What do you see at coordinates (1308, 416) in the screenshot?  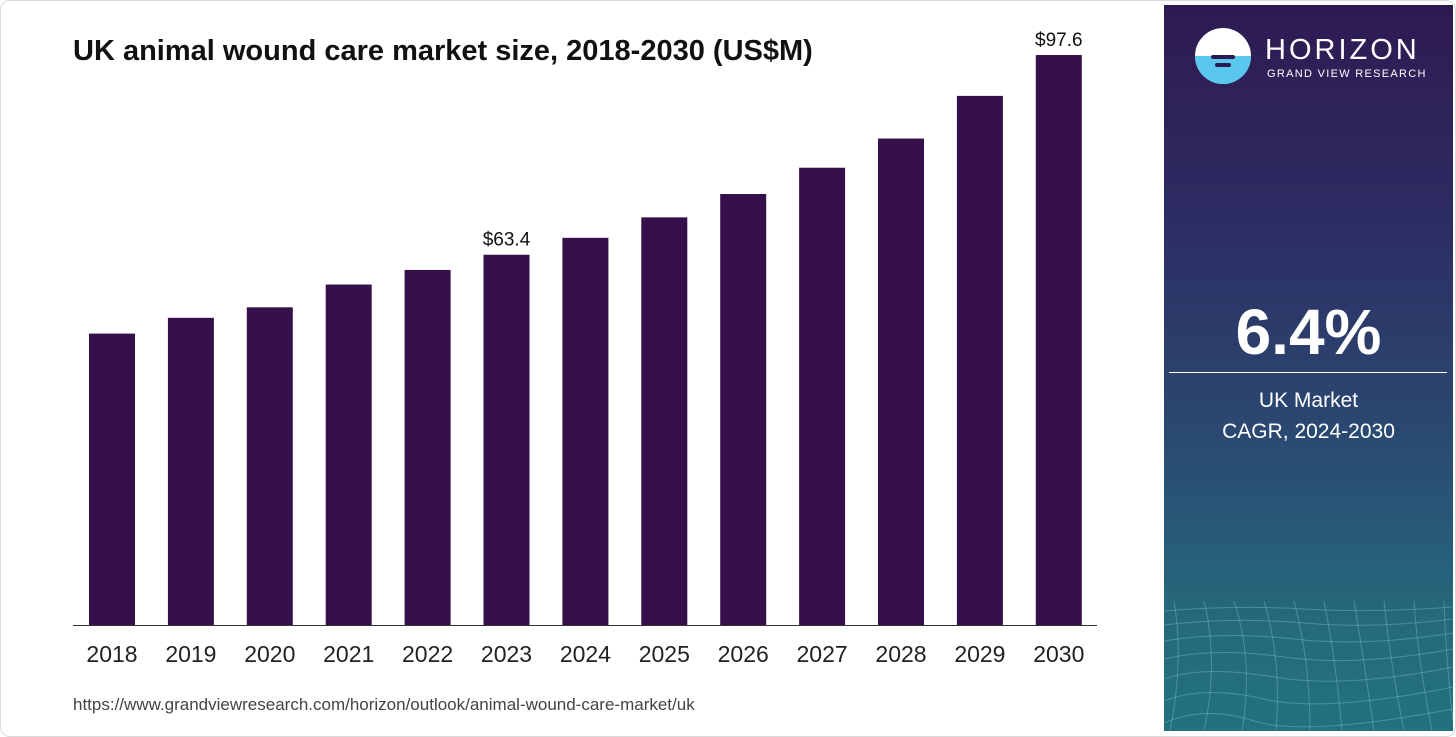 I see `cagr-label: UK Market CAGR, 2024-2030` at bounding box center [1308, 416].